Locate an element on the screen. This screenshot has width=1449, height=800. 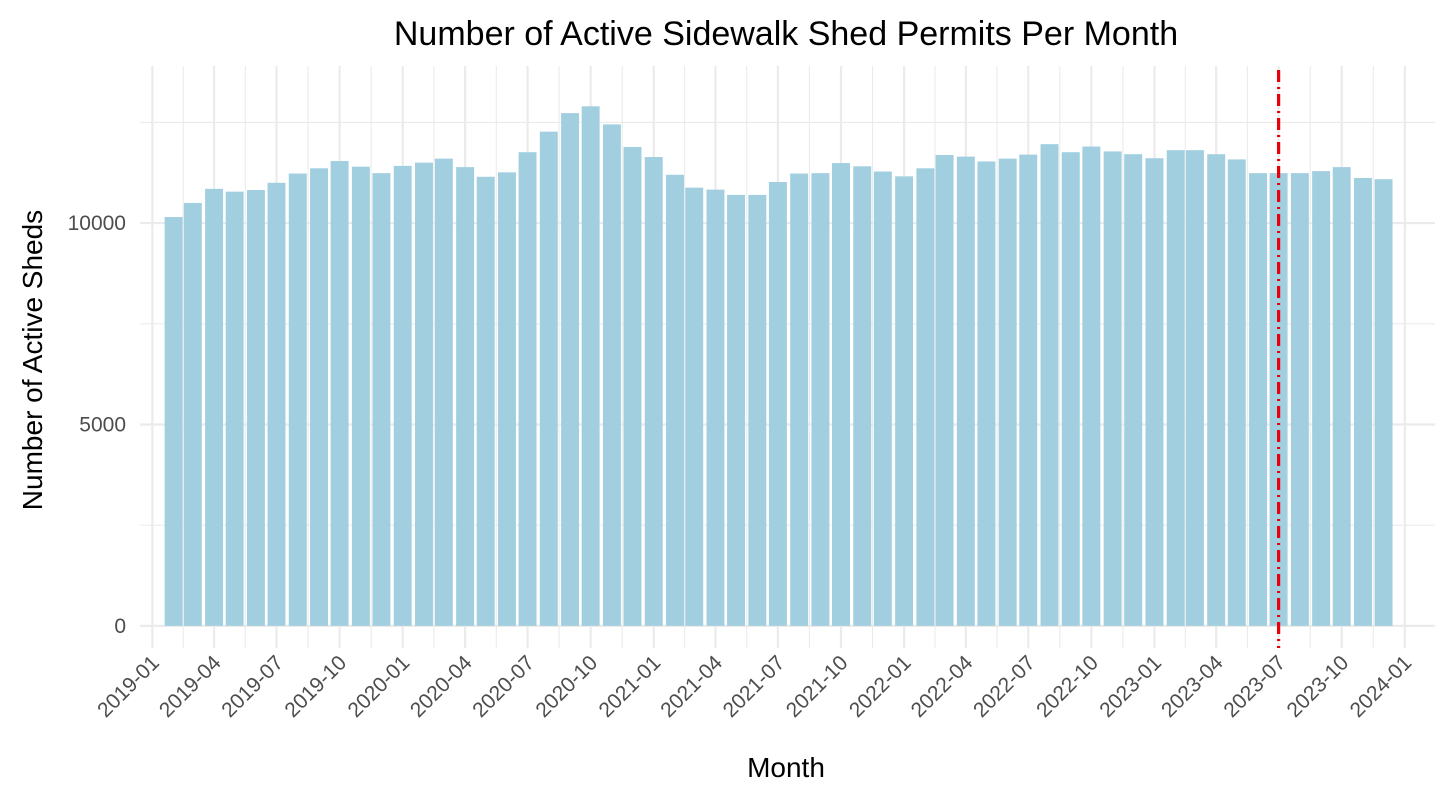
x-tick-label: 2023-01 is located at coordinates (1130, 686).